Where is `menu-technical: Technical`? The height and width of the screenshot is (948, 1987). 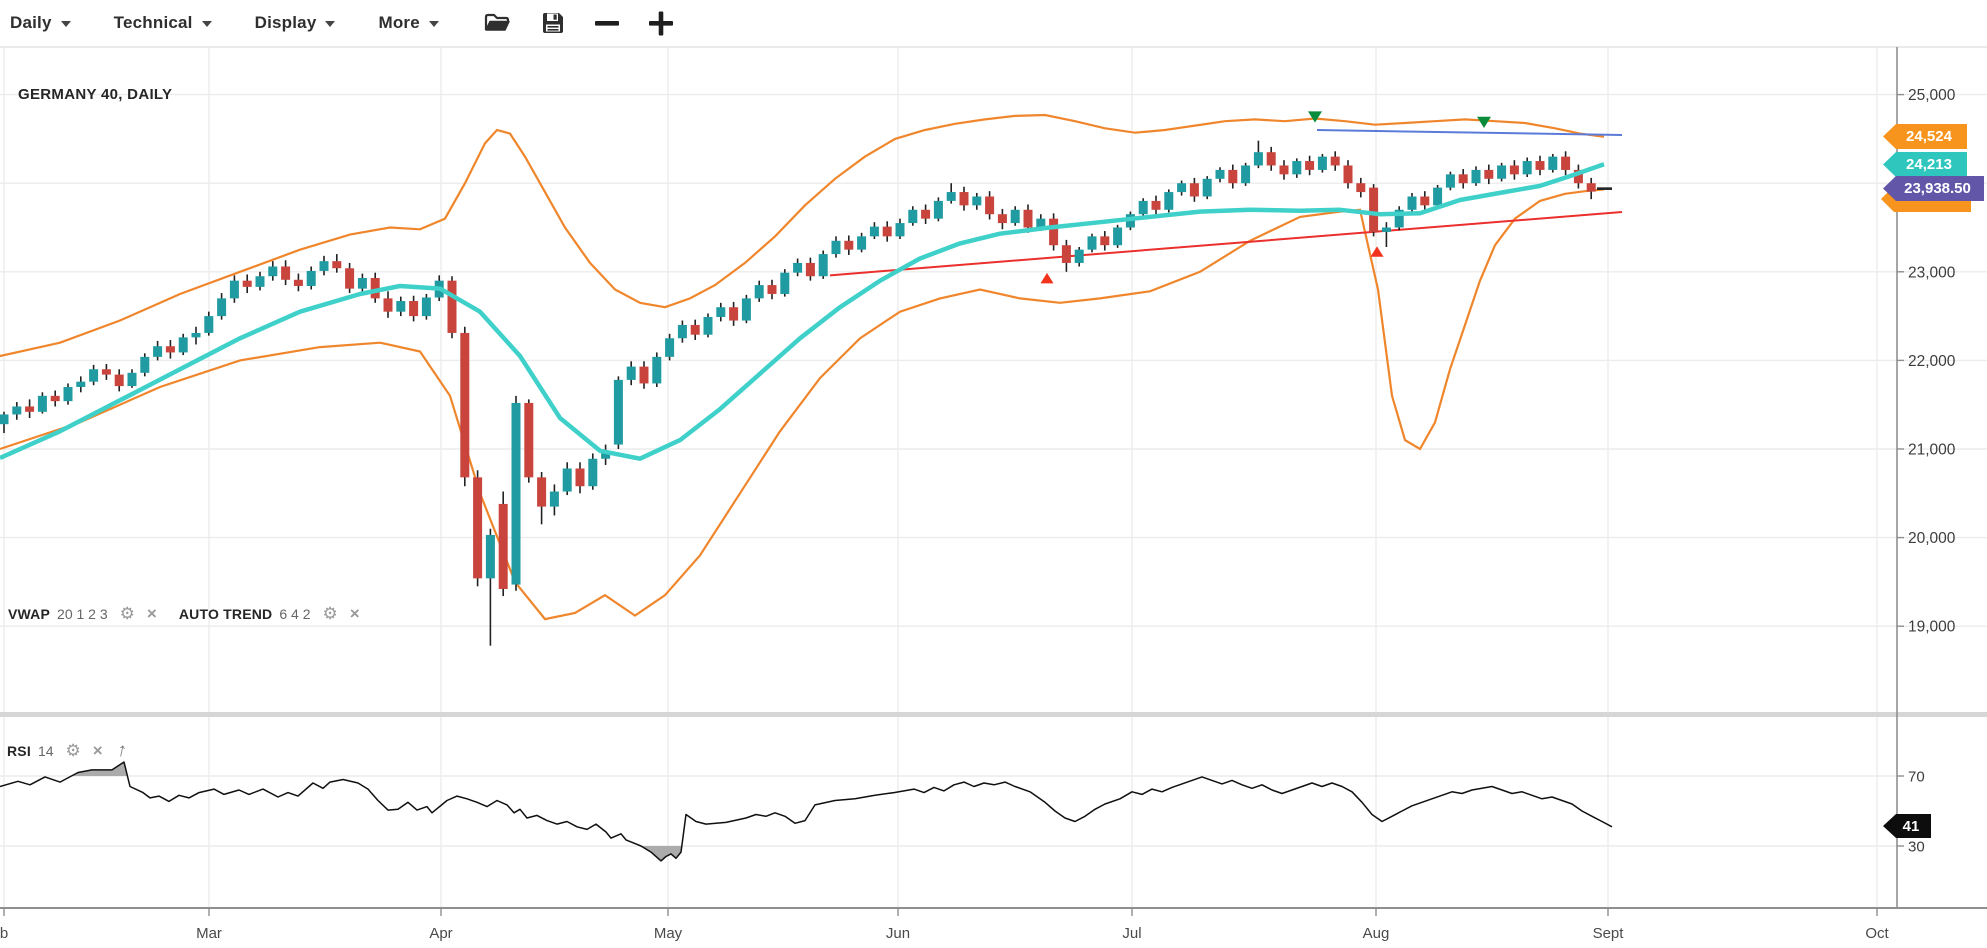 menu-technical: Technical is located at coordinates (163, 23).